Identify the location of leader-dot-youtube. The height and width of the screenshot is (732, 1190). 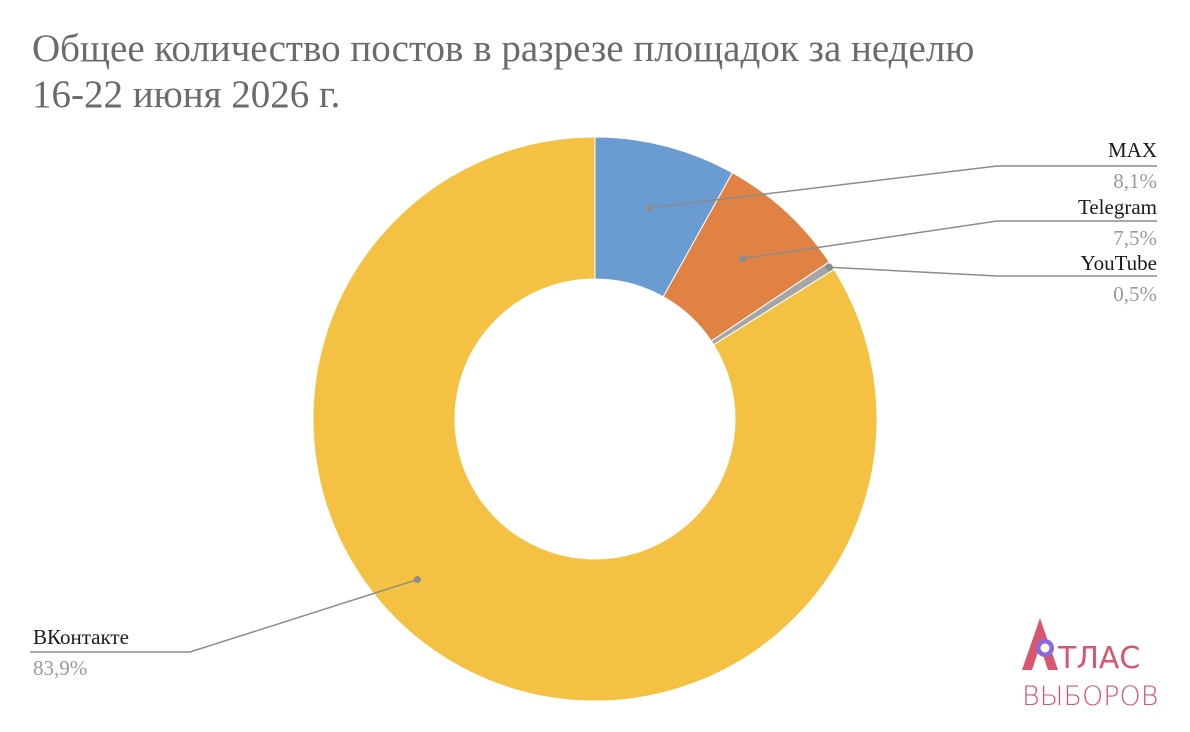
(829, 267).